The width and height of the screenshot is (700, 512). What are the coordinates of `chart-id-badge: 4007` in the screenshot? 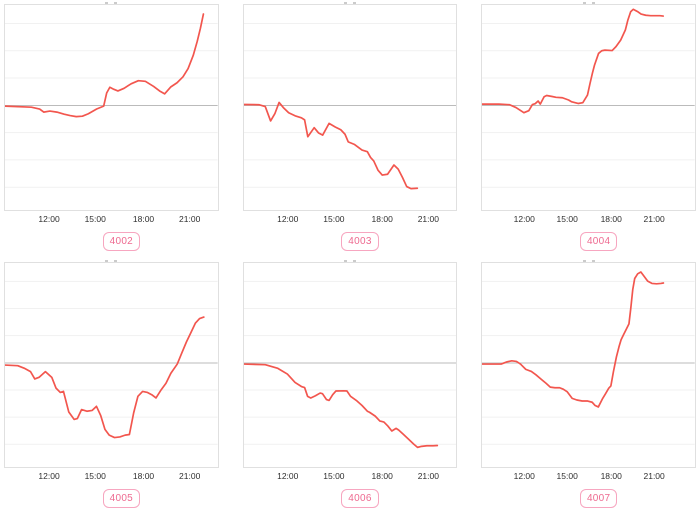 It's located at (598, 499).